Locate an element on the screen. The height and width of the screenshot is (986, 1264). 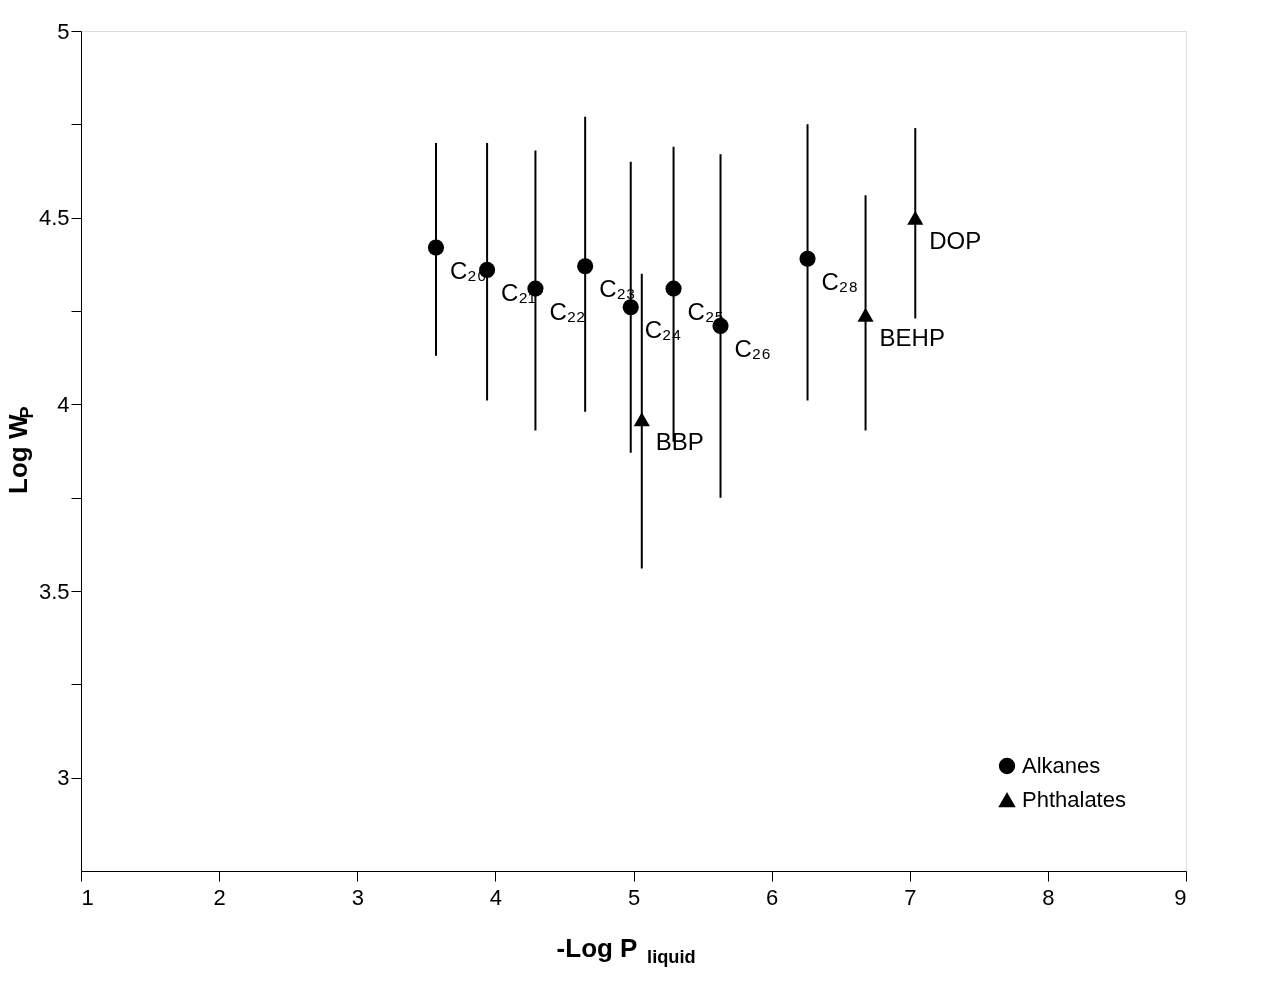
x-tick-label: 9 is located at coordinates (1180, 897).